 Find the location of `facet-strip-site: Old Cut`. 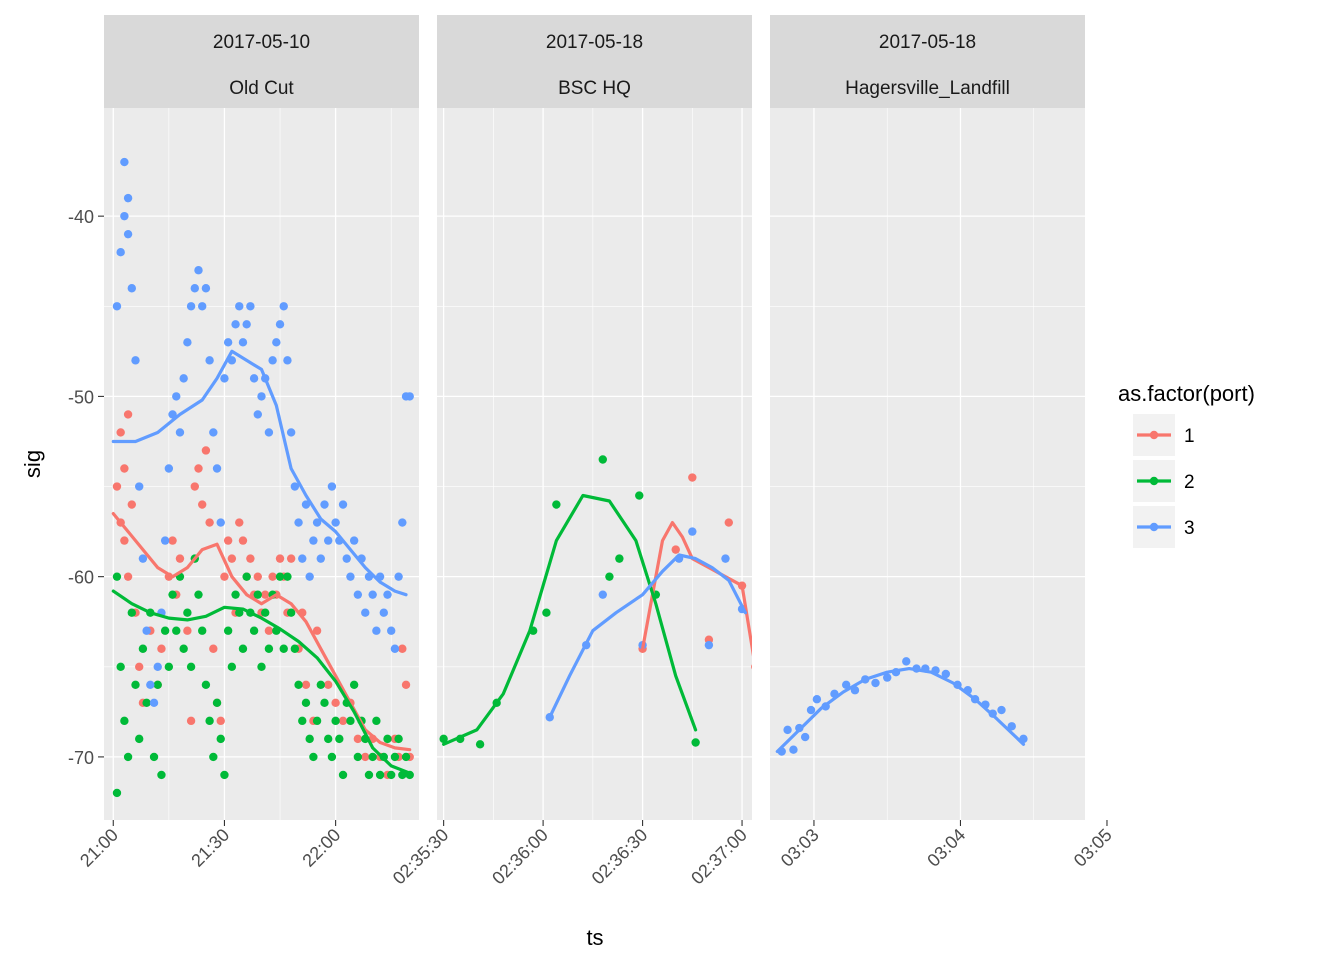

facet-strip-site: Old Cut is located at coordinates (261, 88).